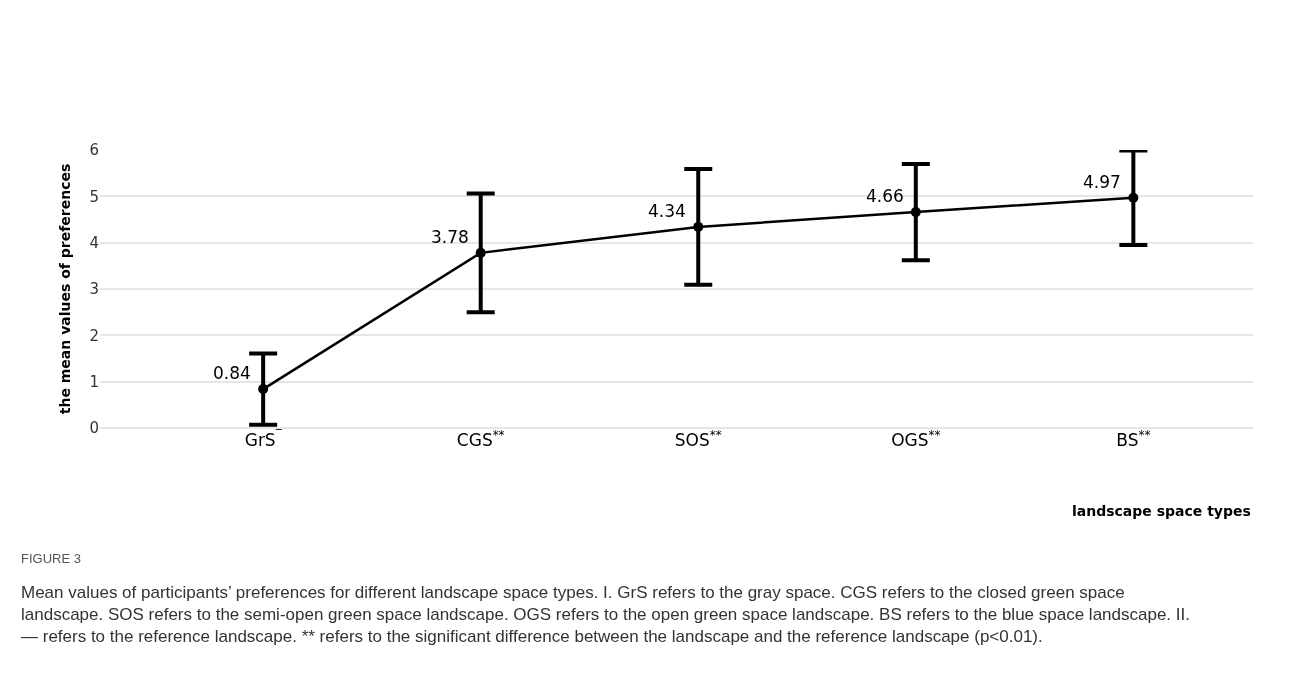  What do you see at coordinates (94, 150) in the screenshot?
I see `y-tick-label: 6` at bounding box center [94, 150].